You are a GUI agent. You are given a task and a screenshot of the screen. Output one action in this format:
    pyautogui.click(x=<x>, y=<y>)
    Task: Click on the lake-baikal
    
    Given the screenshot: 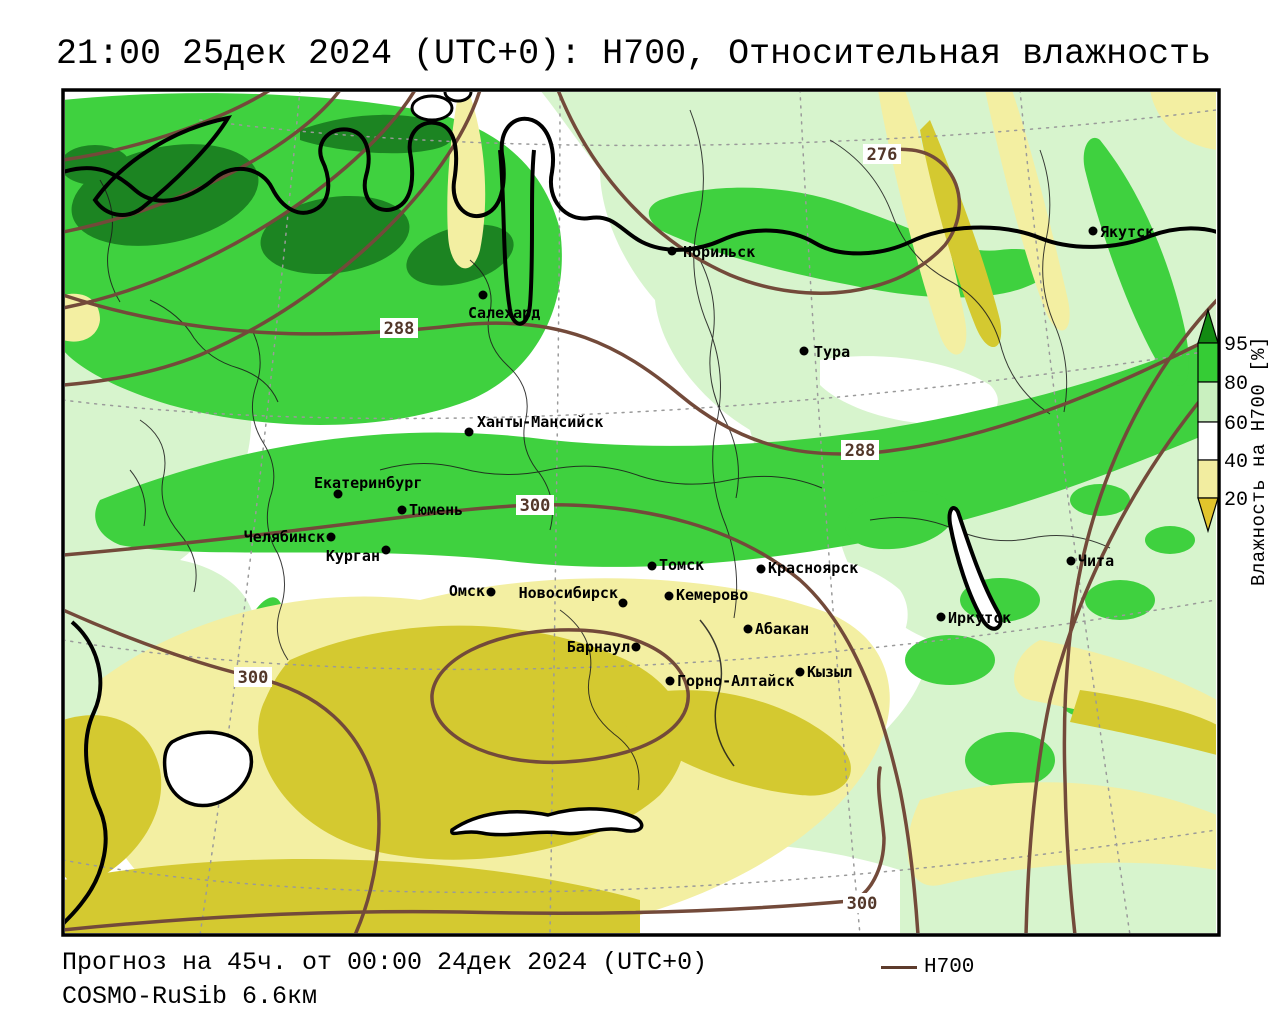 What is the action you would take?
    pyautogui.click(x=975, y=568)
    